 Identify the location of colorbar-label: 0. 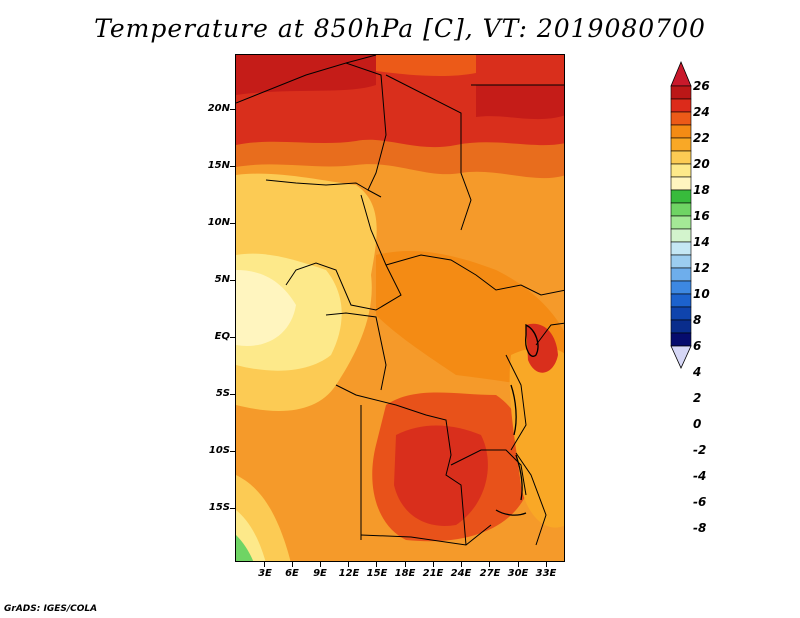
(697, 424).